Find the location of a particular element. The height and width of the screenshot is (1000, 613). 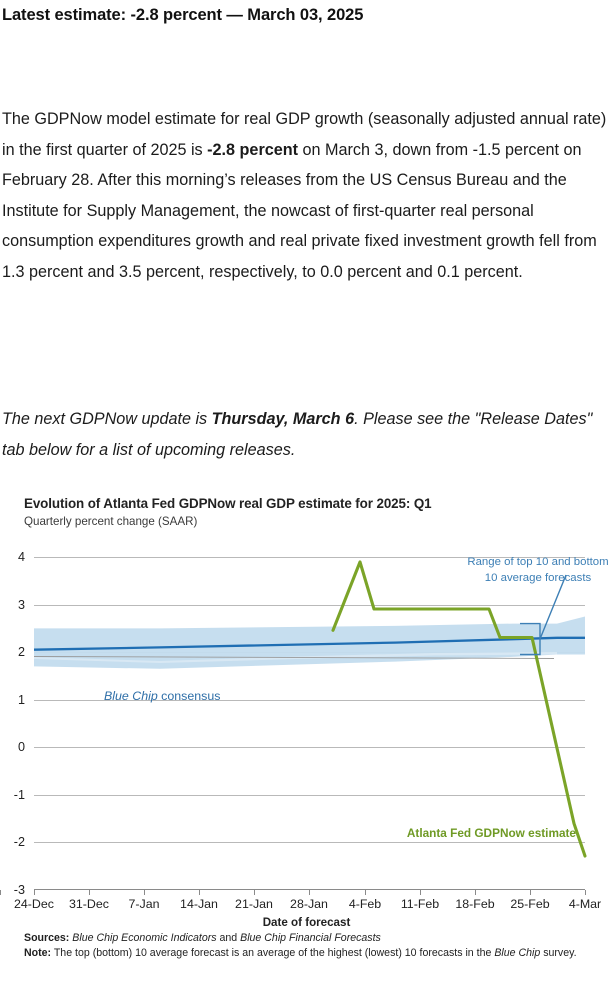

ytick-label: 1 is located at coordinates (21, 699).